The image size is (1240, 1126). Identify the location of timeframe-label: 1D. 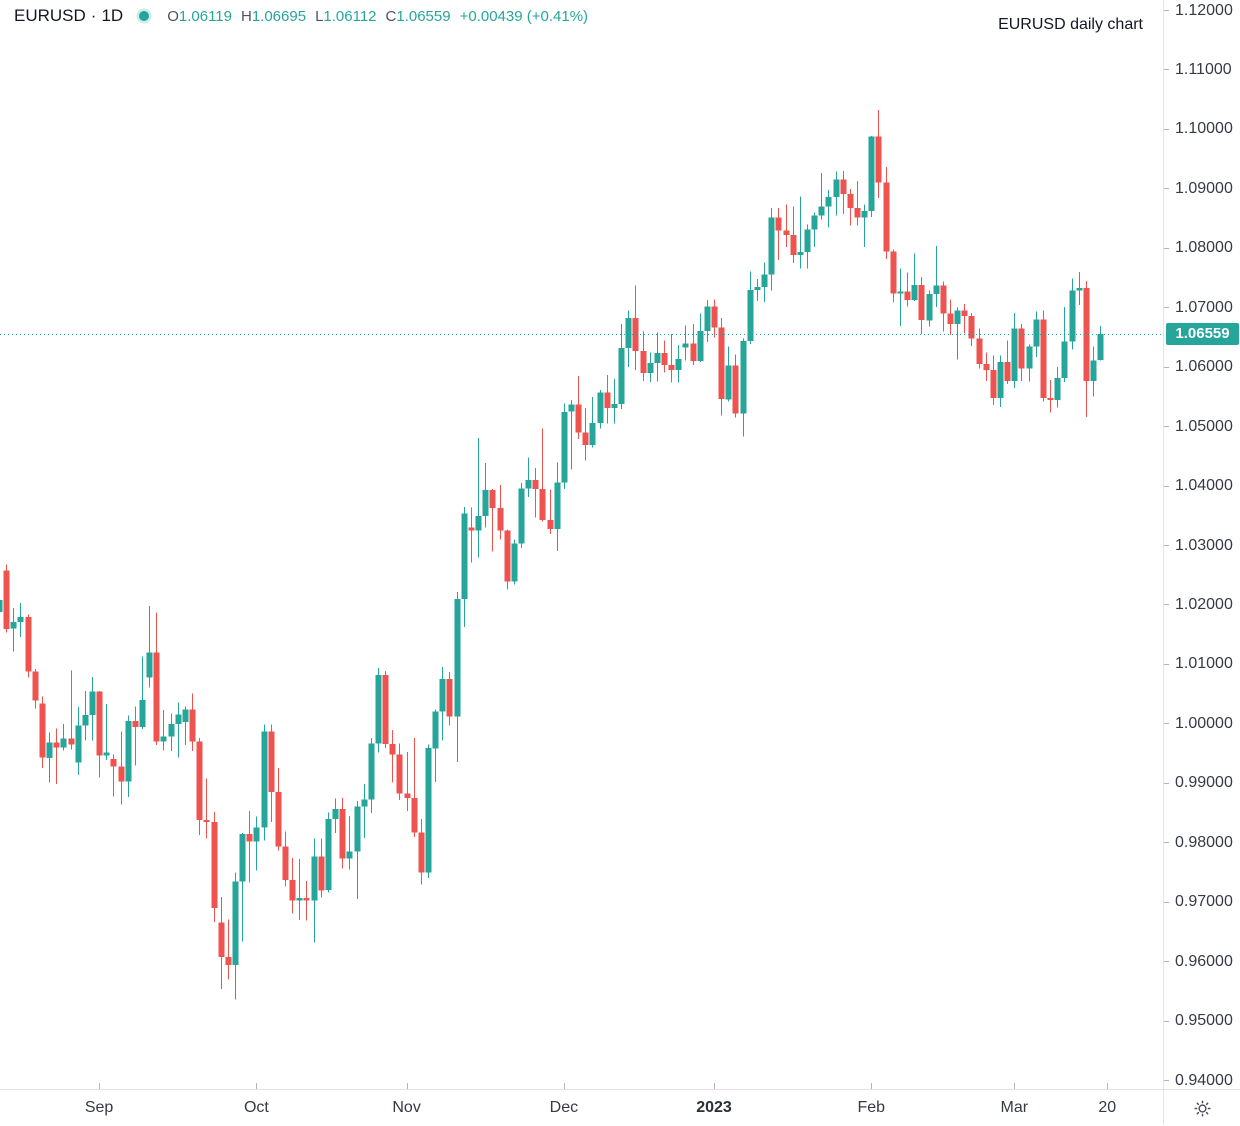
(112, 15).